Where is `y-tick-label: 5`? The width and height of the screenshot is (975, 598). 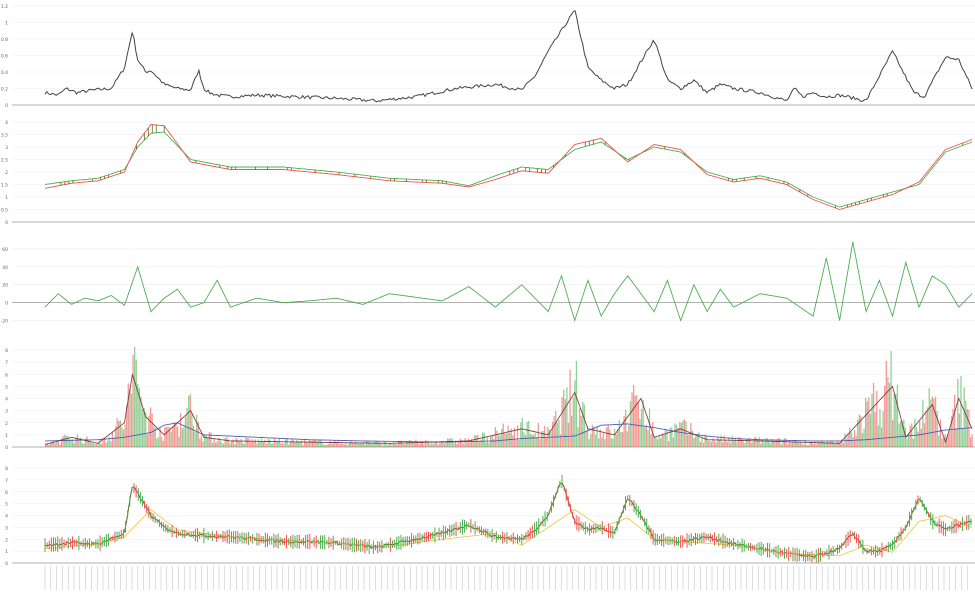 y-tick-label: 5 is located at coordinates (6, 505).